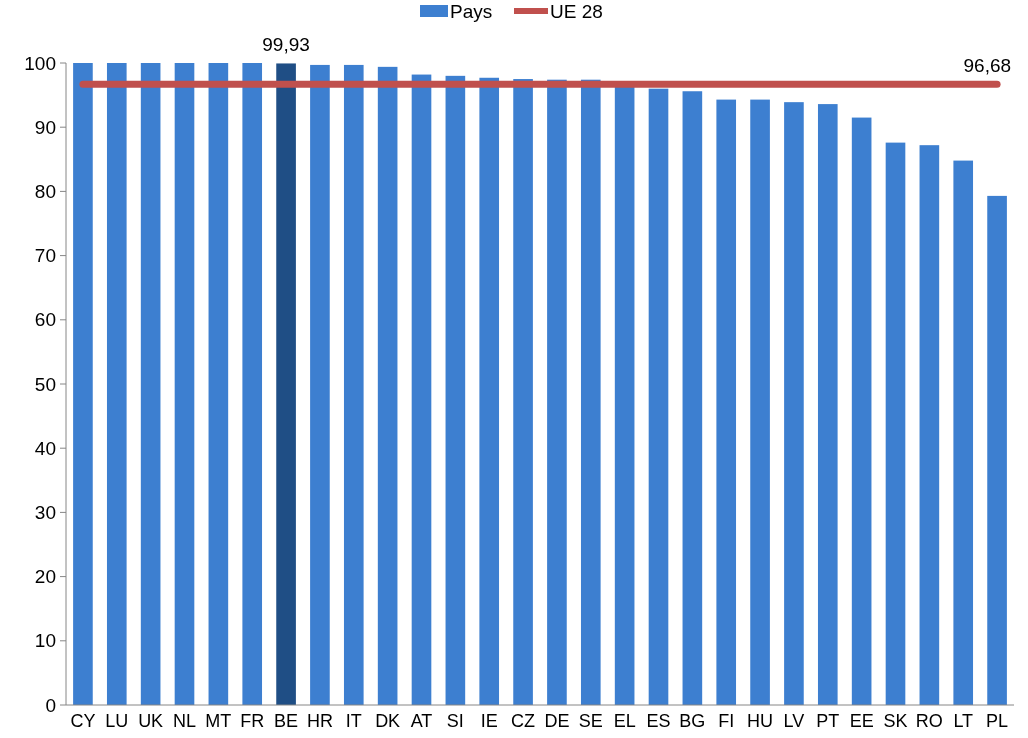  I want to click on y-tick-label: 60, so click(45, 320).